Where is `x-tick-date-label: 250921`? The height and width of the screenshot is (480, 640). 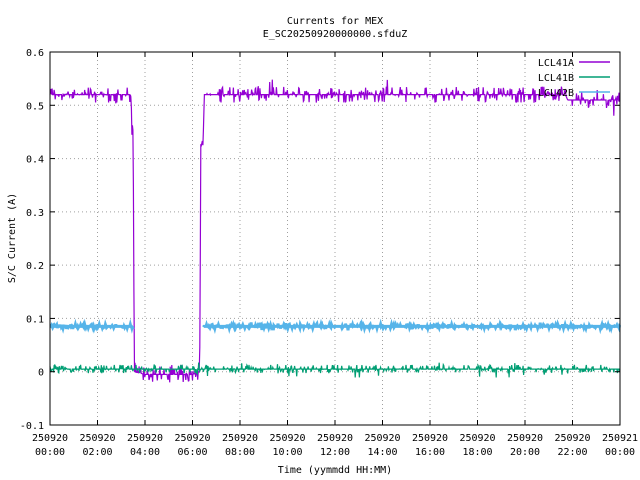
x-tick-date-label: 250921 is located at coordinates (620, 438).